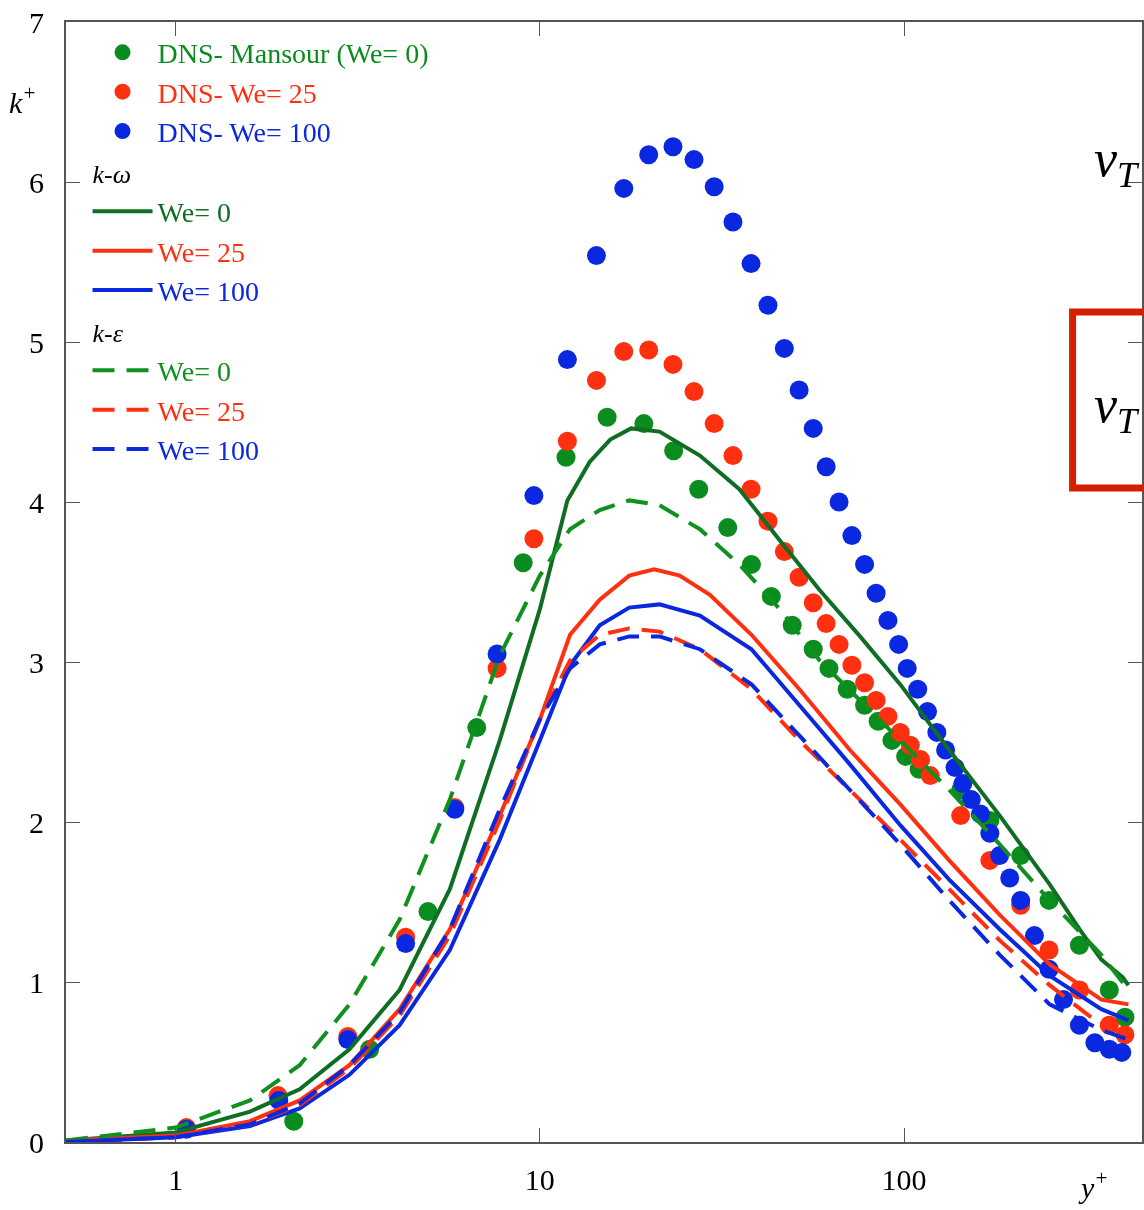 This screenshot has width=1144, height=1210. Describe the element at coordinates (244, 133) in the screenshot. I see `legend-label: DNS- We= 100` at that location.